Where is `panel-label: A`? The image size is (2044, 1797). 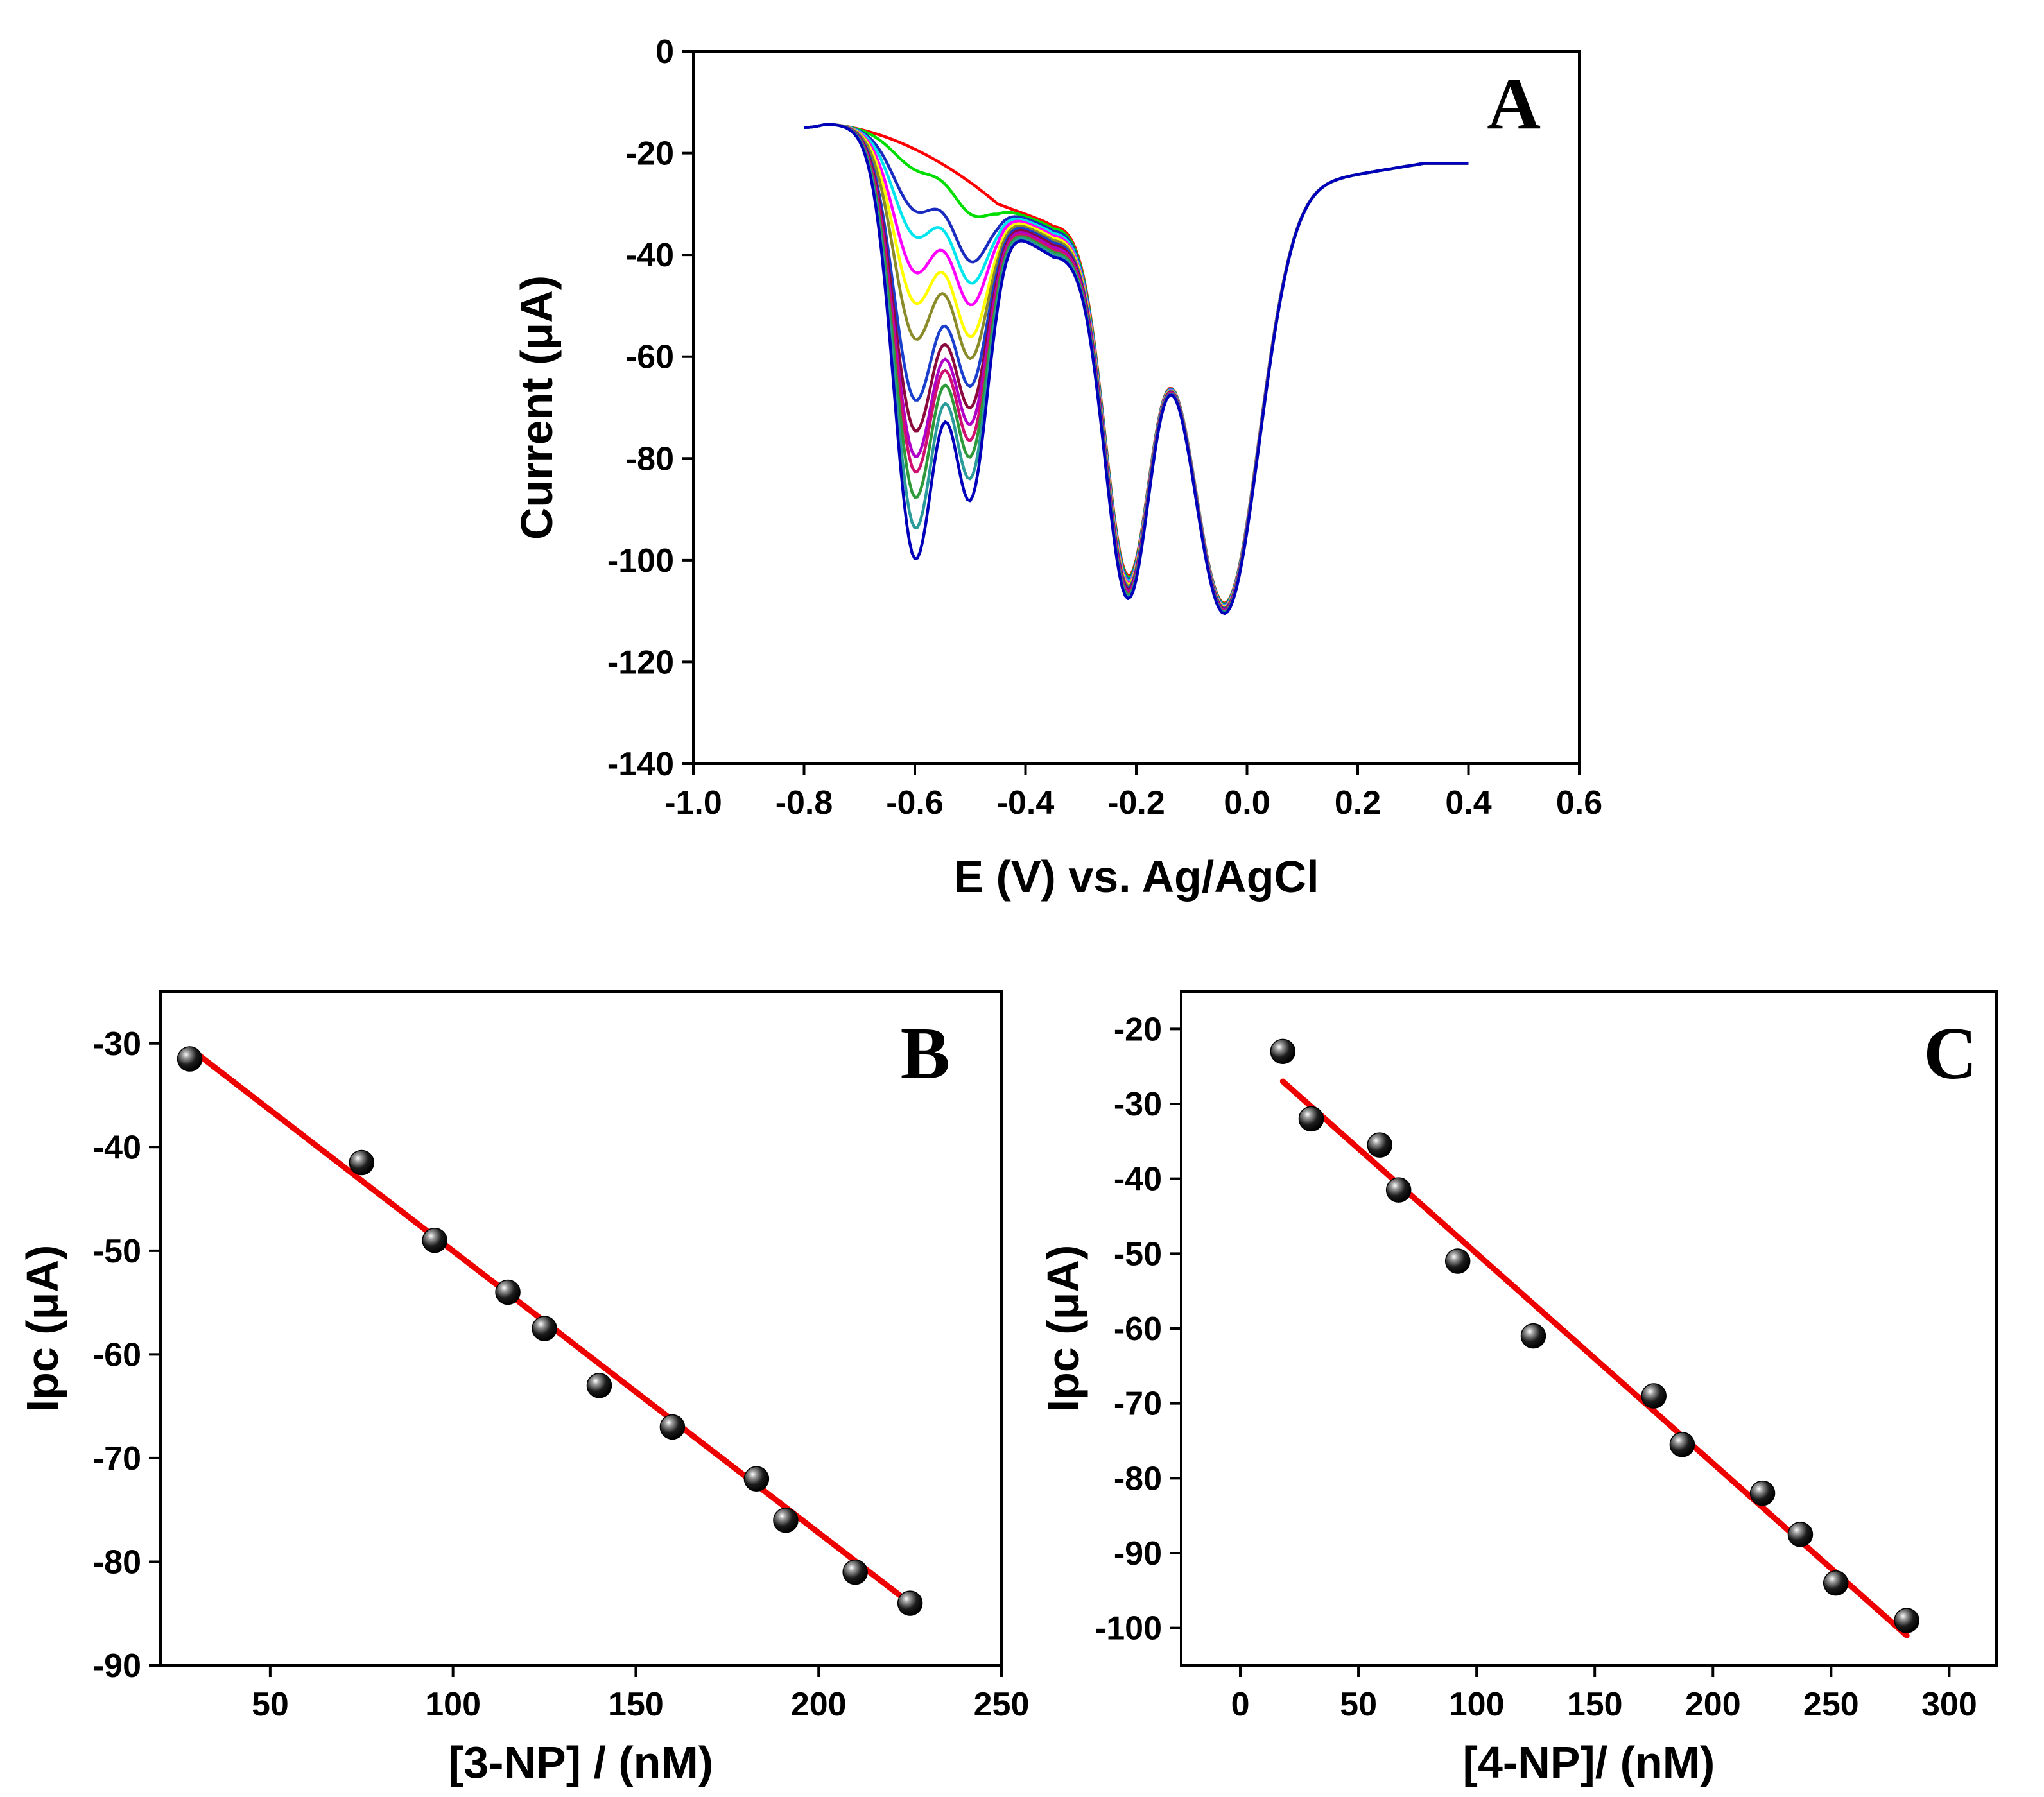 panel-label: A is located at coordinates (1514, 104).